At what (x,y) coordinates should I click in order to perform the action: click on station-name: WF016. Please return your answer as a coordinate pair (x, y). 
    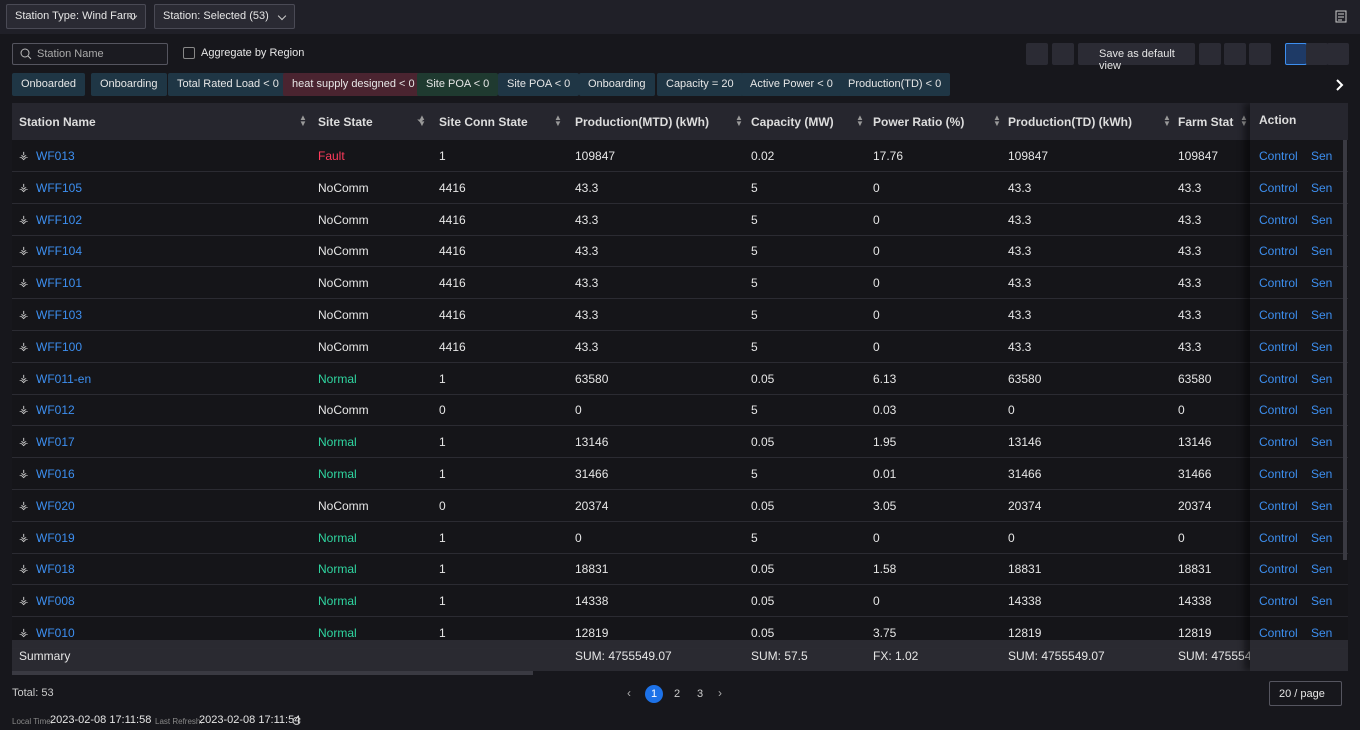
    Looking at the image, I should click on (55, 474).